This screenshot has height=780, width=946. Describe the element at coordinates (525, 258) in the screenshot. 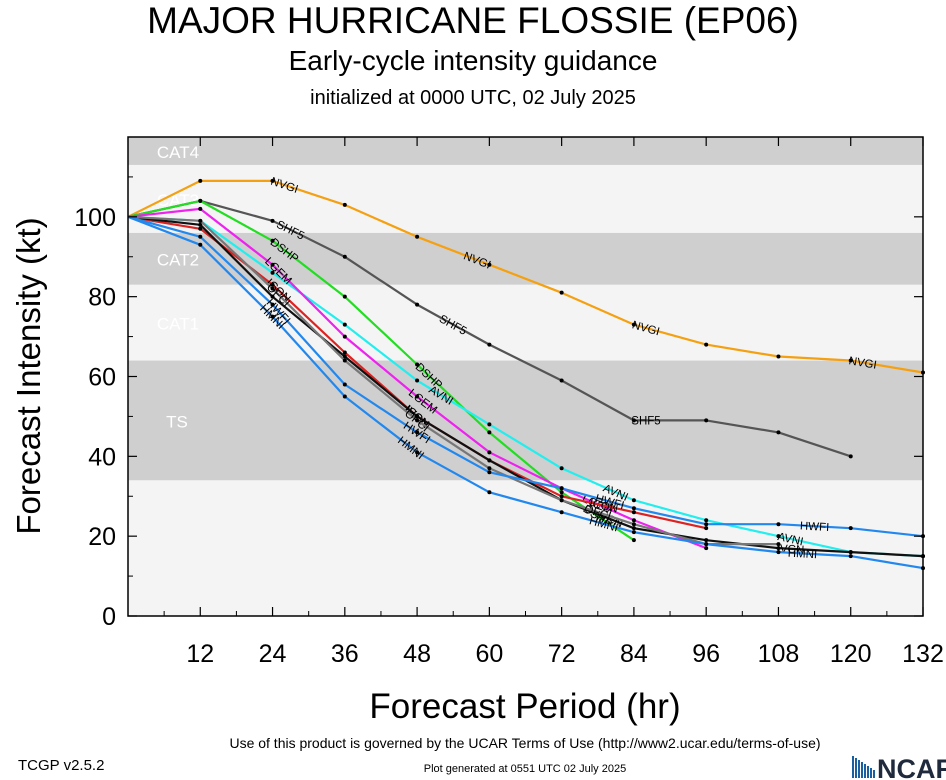

I see `band-cat2` at that location.